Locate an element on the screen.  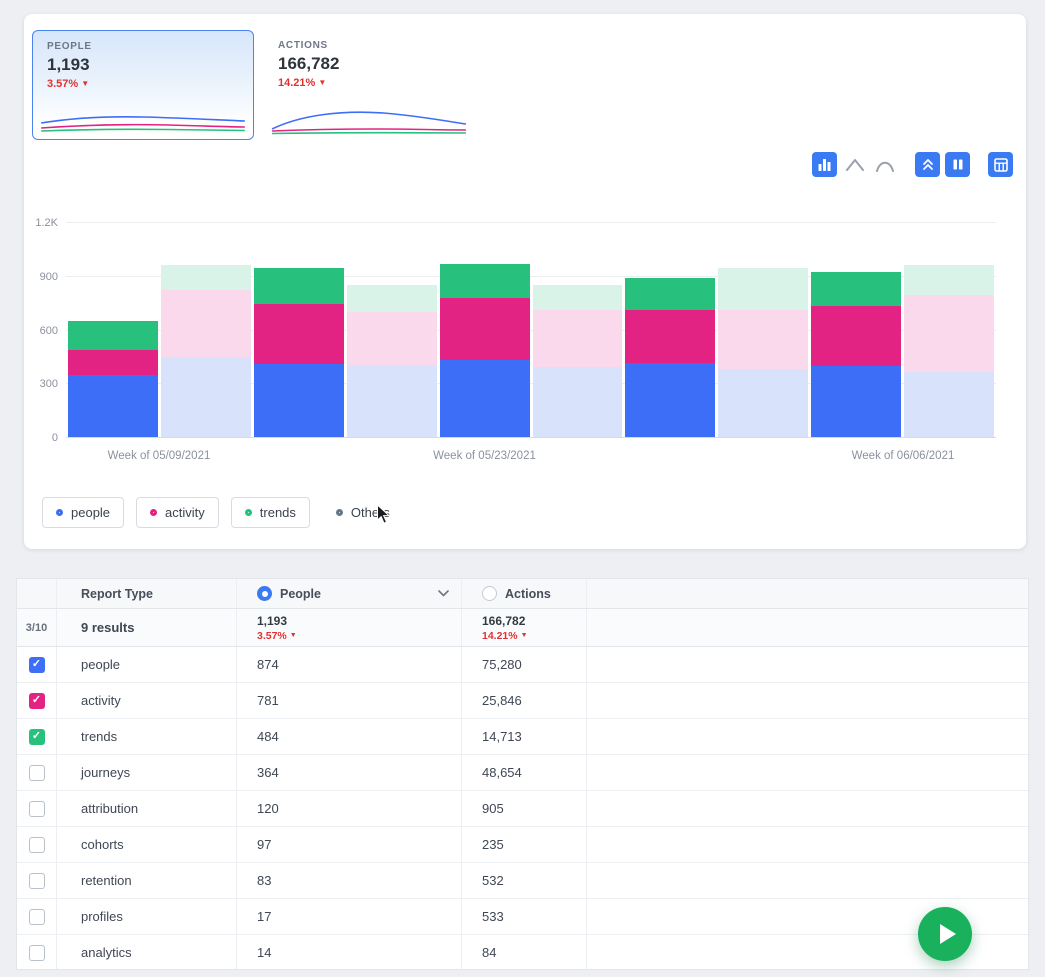
line-chart-icon is located at coordinates (854, 164).